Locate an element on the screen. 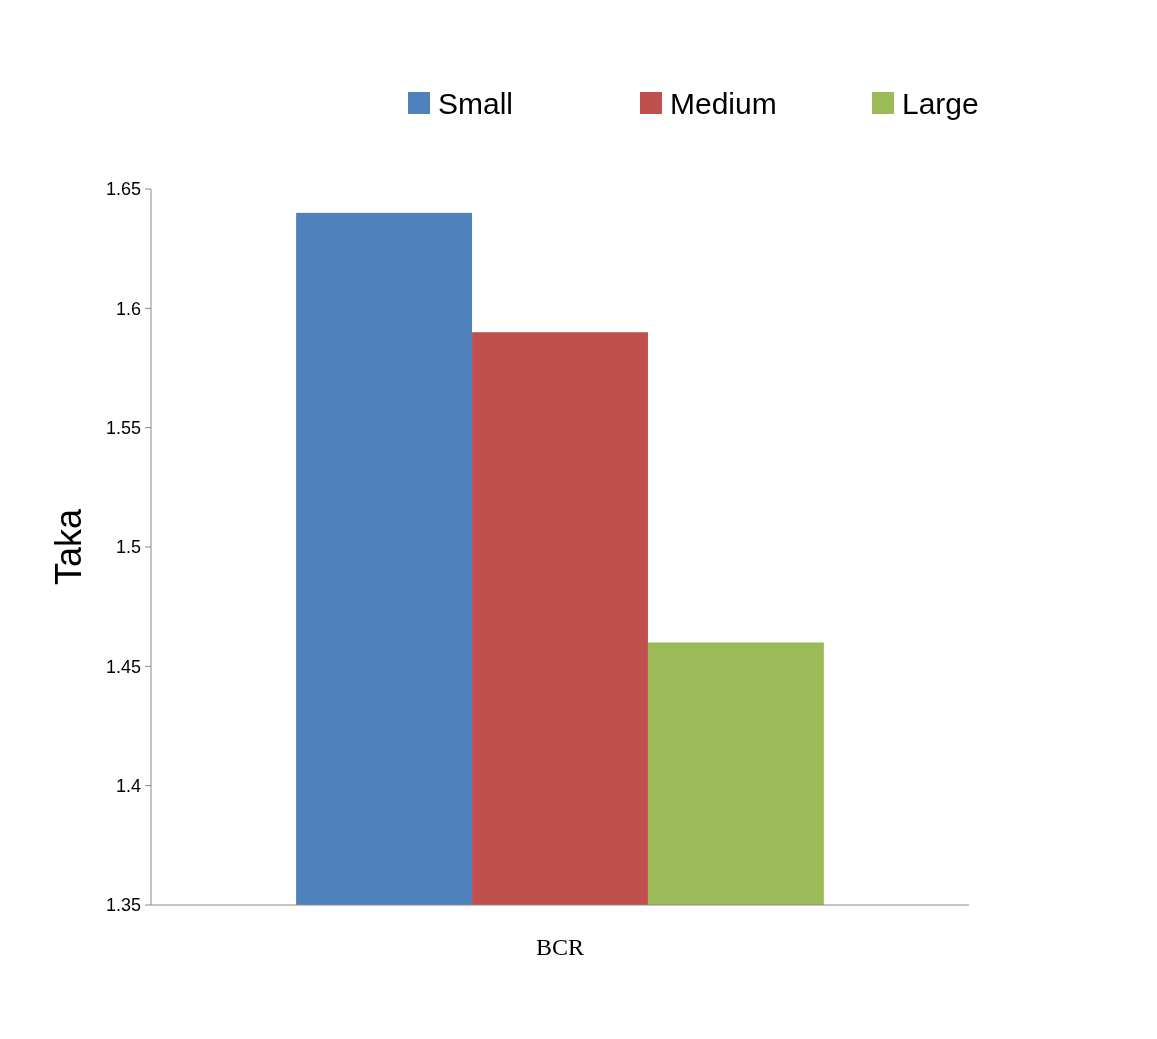 This screenshot has width=1157, height=1039. y-tick-label: 1.35 is located at coordinates (123, 905).